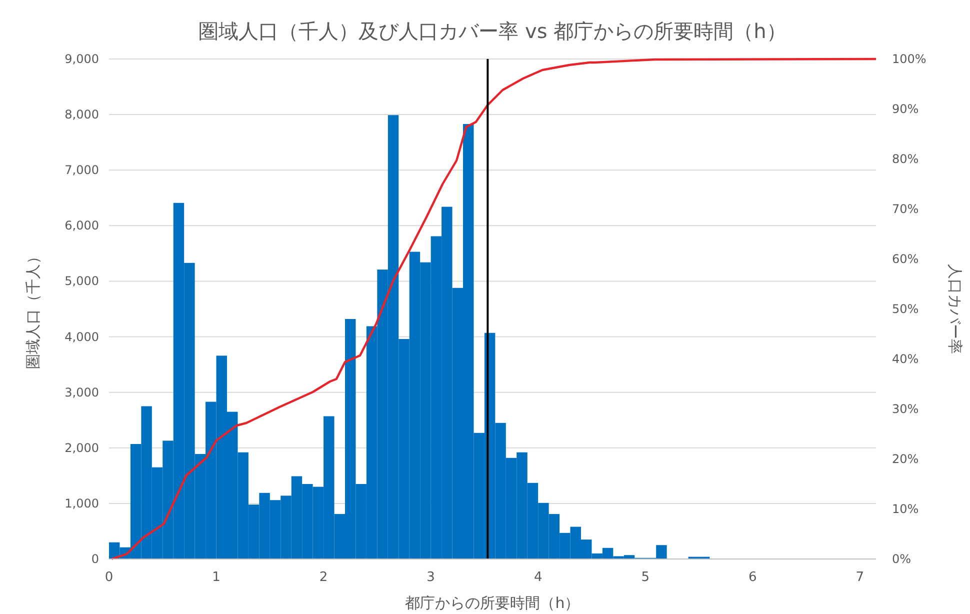 Image resolution: width=970 pixels, height=614 pixels. What do you see at coordinates (905, 509) in the screenshot?
I see `y2-tick-label: 10%` at bounding box center [905, 509].